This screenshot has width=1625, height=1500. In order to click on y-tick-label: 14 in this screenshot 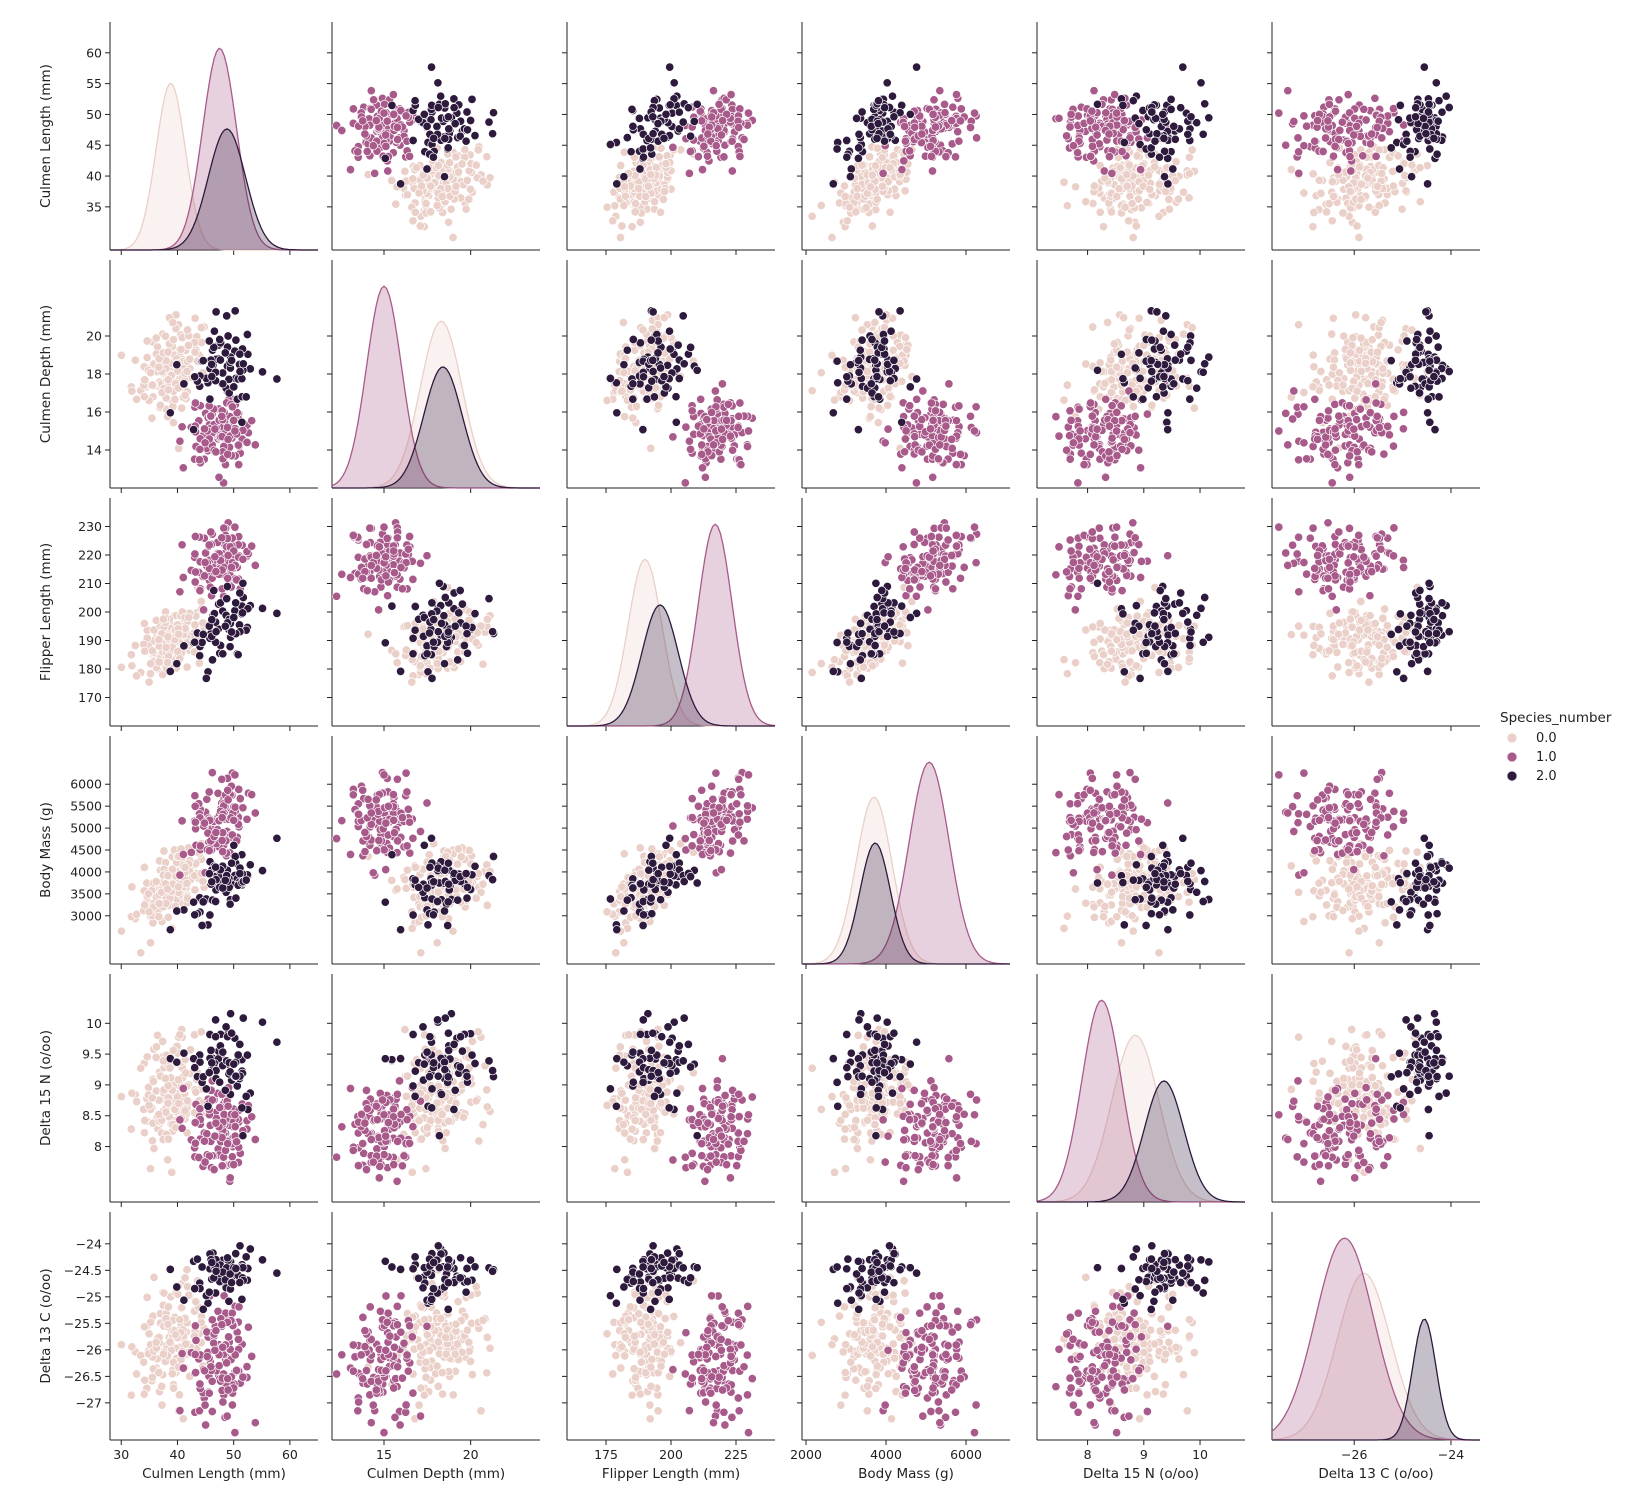, I will do `click(94, 450)`.